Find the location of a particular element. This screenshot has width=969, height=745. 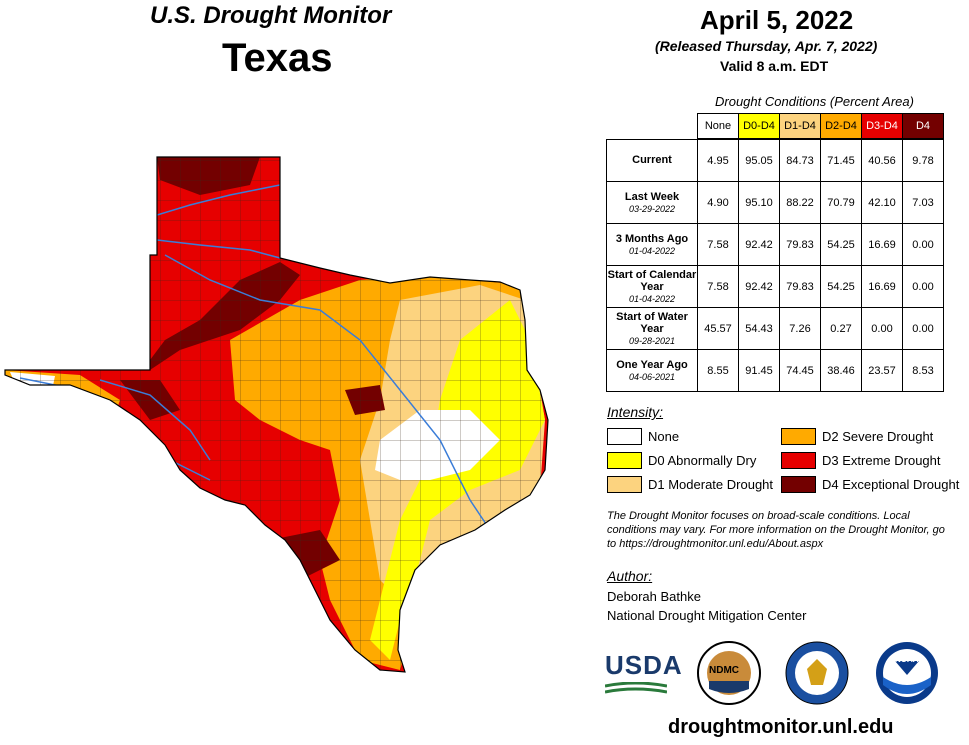

table-cell: 23.57 is located at coordinates (882, 370).